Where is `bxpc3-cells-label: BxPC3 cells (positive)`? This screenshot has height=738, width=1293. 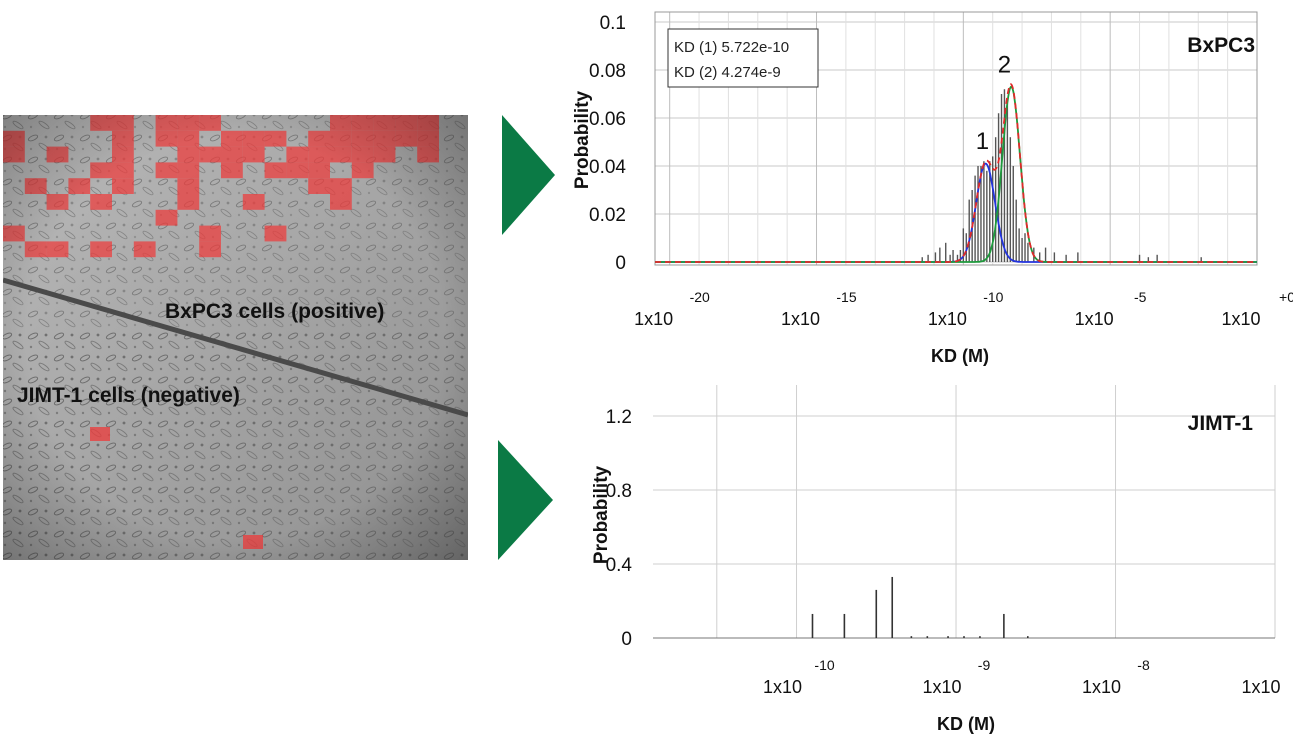 bxpc3-cells-label: BxPC3 cells (positive) is located at coordinates (274, 311).